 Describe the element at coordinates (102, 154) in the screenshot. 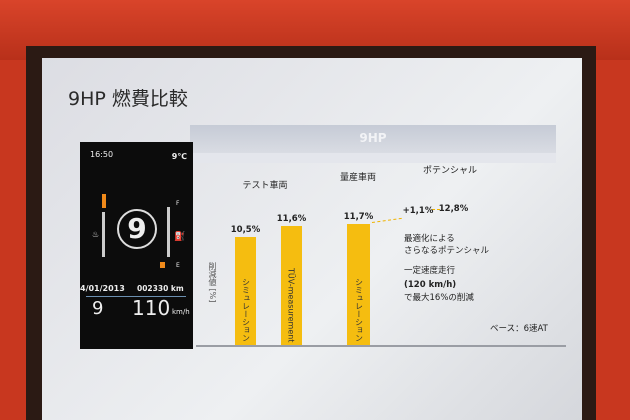

I see `clock: 16:50` at that location.